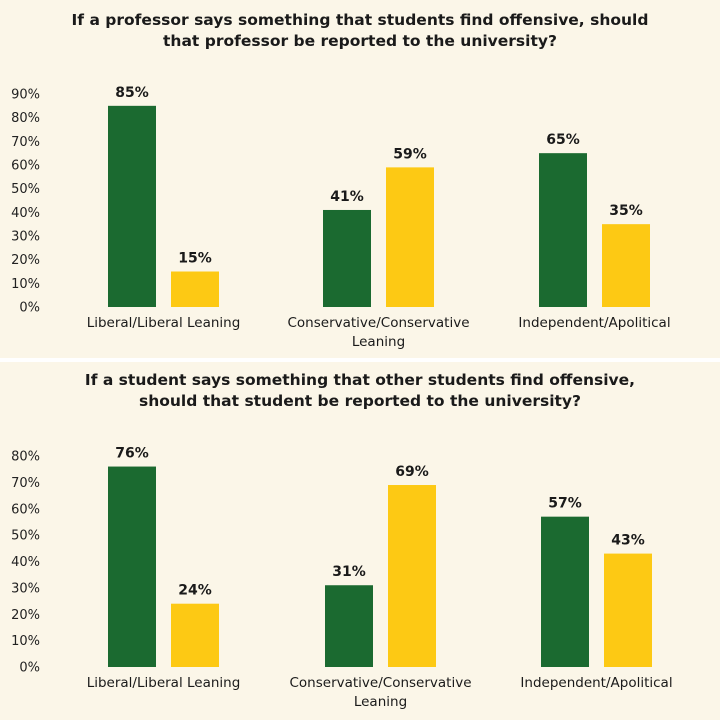 The height and width of the screenshot is (720, 720). Describe the element at coordinates (628, 541) in the screenshot. I see `data-label: 43%` at that location.